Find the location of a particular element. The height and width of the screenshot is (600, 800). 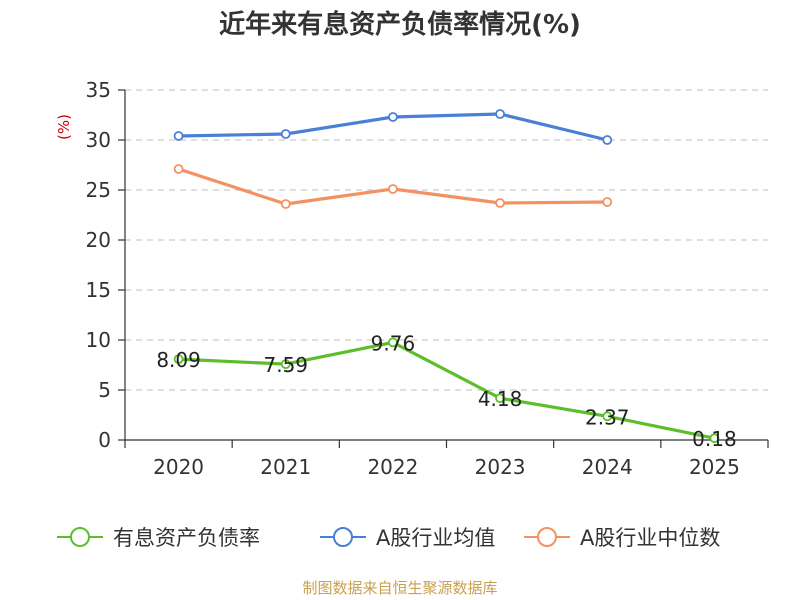

source-footer: 制图数据来自恒生聚源数据库 is located at coordinates (400, 588).